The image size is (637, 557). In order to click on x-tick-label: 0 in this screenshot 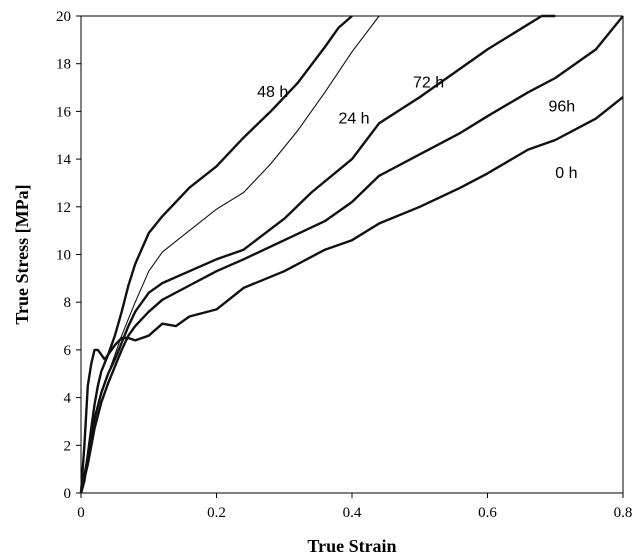, I will do `click(81, 513)`.